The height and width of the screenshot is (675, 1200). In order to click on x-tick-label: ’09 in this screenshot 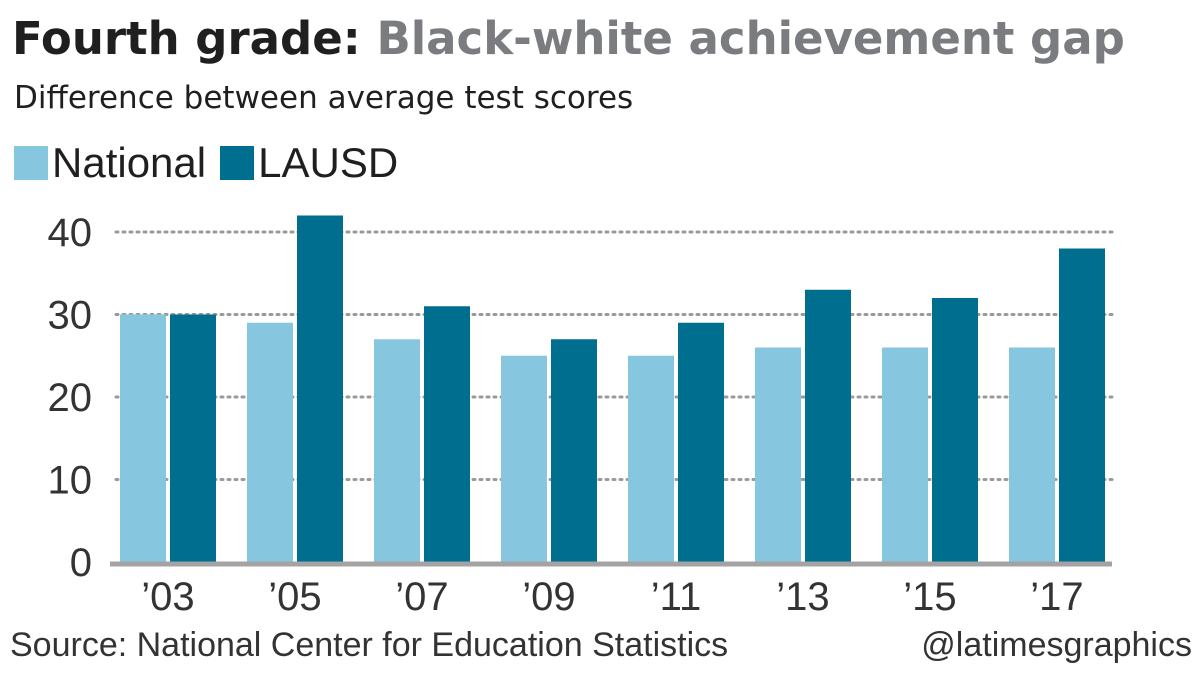, I will do `click(548, 597)`.